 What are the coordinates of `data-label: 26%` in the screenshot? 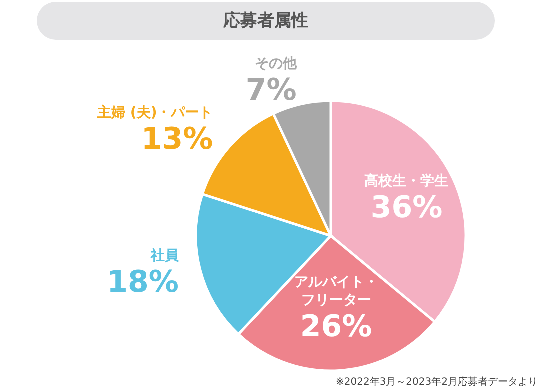 It's located at (336, 327).